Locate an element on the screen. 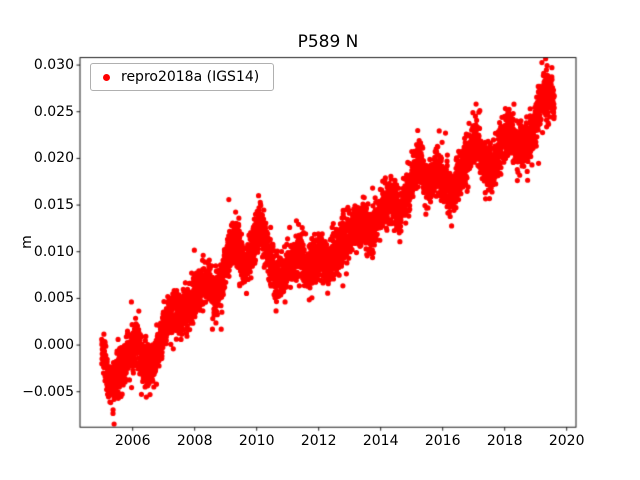  legend: repro2018a (IGS14) is located at coordinates (182, 77).